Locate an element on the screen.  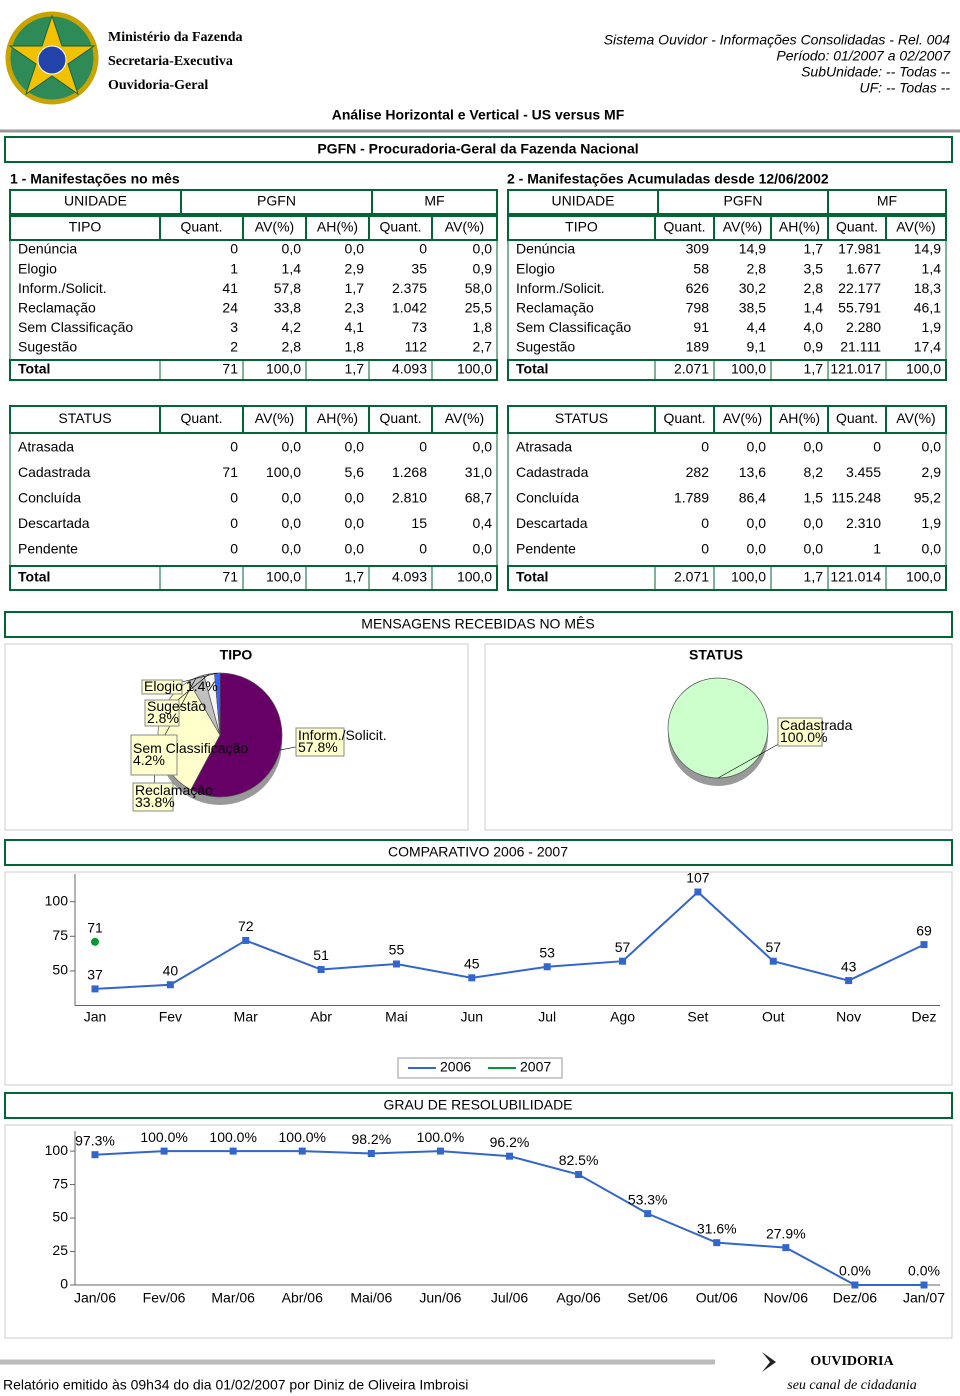
pie-label-value: 2.8% is located at coordinates (163, 718).